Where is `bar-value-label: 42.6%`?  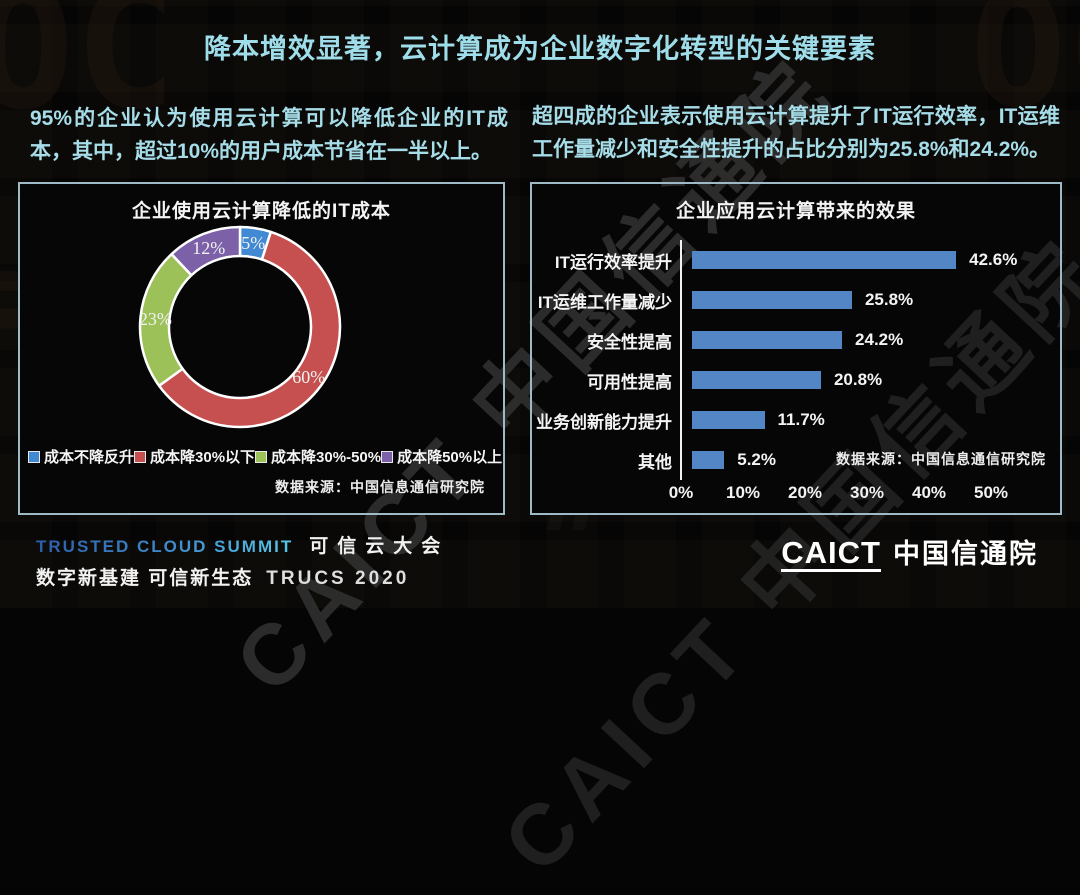 bar-value-label: 42.6% is located at coordinates (993, 259).